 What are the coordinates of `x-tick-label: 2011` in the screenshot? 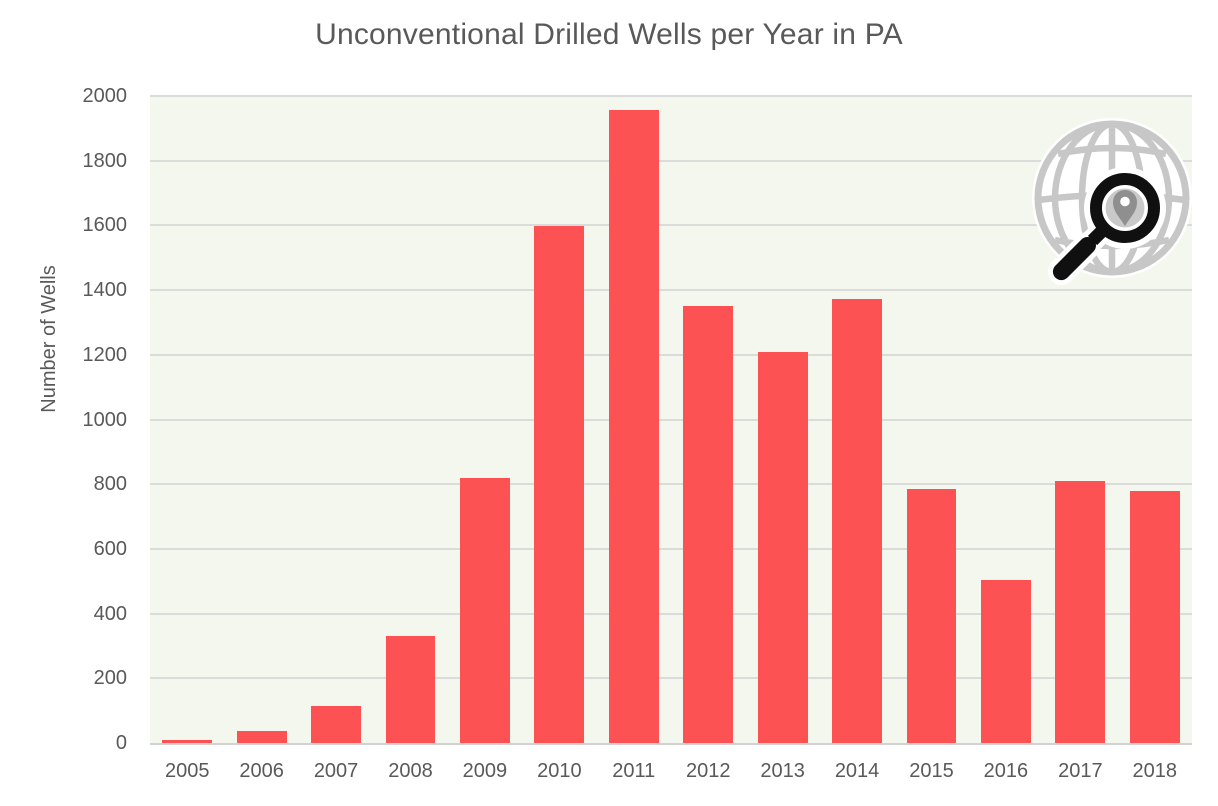 It's located at (634, 771).